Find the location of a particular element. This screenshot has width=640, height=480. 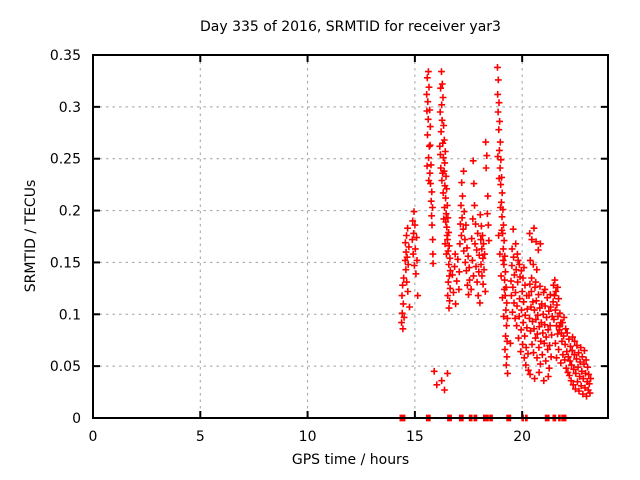

y-tick-label: 0.25 is located at coordinates (65, 160).